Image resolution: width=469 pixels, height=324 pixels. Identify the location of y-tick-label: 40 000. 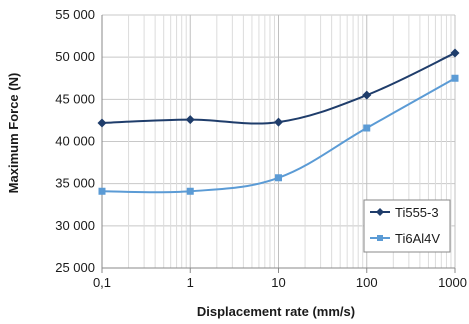
(75, 141).